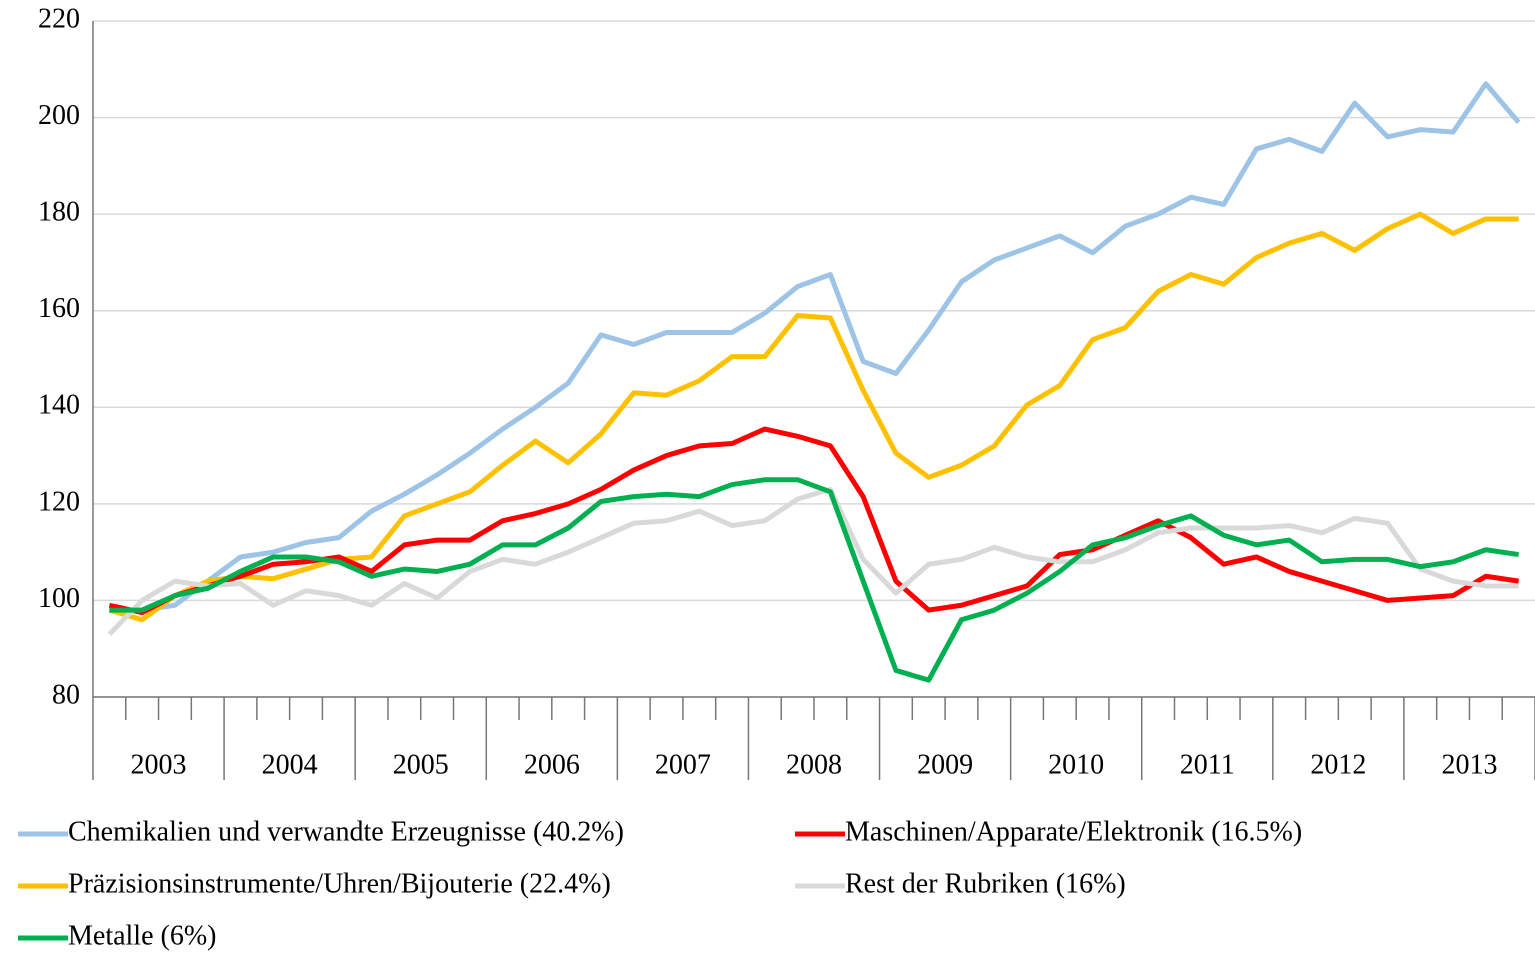 This screenshot has height=953, width=1535. I want to click on y-tick-label: 220, so click(59, 18).